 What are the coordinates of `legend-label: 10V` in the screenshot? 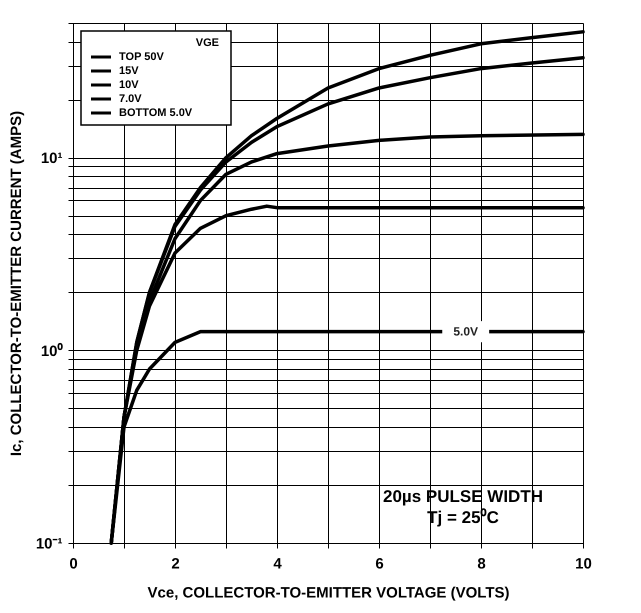 It's located at (129, 85).